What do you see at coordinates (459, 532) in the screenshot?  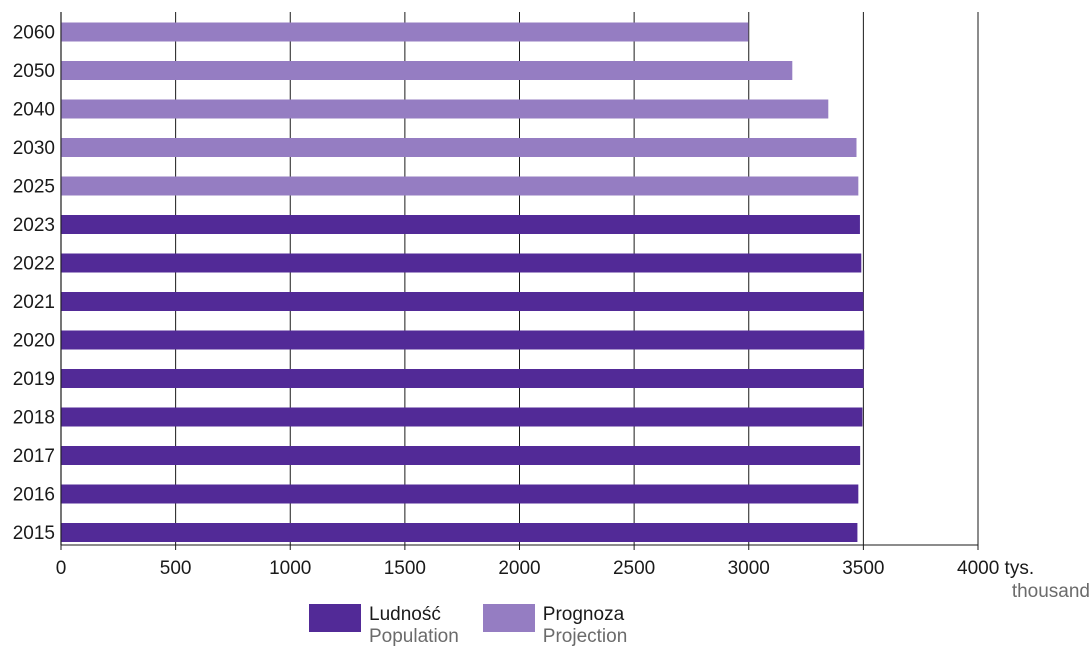 I see `bar-2015` at bounding box center [459, 532].